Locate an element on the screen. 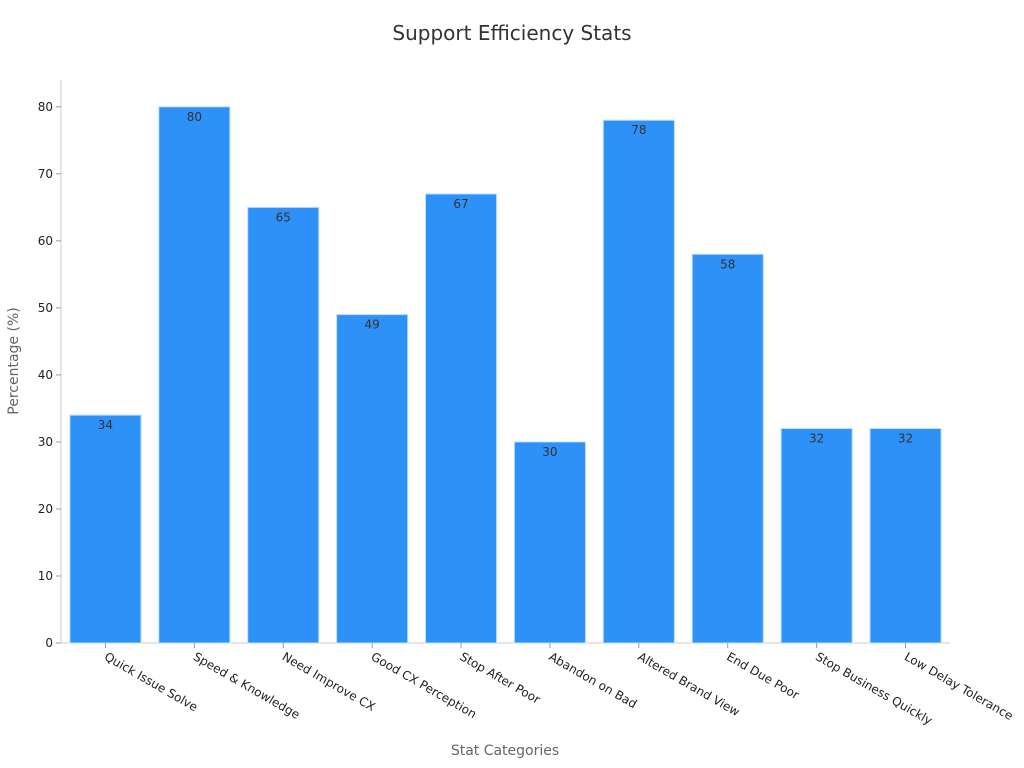 This screenshot has width=1024, height=768. bar-data-label: 65 is located at coordinates (283, 217).